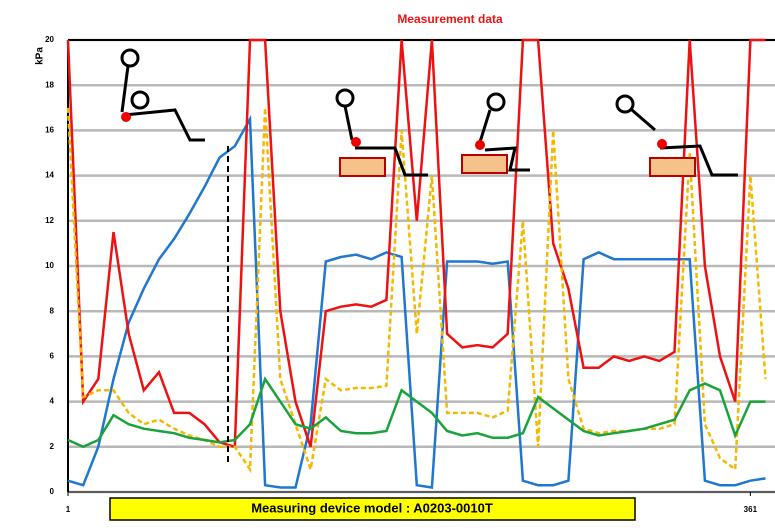 The width and height of the screenshot is (775, 530). I want to click on annotation: Measuring device model : A0203-0010T, so click(372, 507).